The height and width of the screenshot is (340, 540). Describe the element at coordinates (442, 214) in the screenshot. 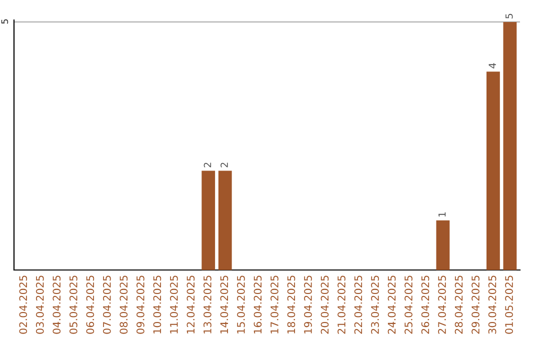

I see `data-label: 1` at that location.